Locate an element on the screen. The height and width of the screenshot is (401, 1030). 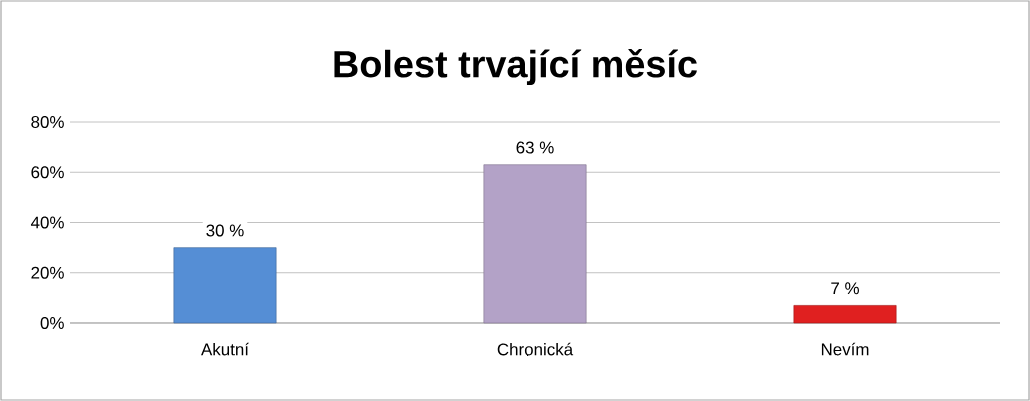
y-tick-label: 0% is located at coordinates (52, 323).